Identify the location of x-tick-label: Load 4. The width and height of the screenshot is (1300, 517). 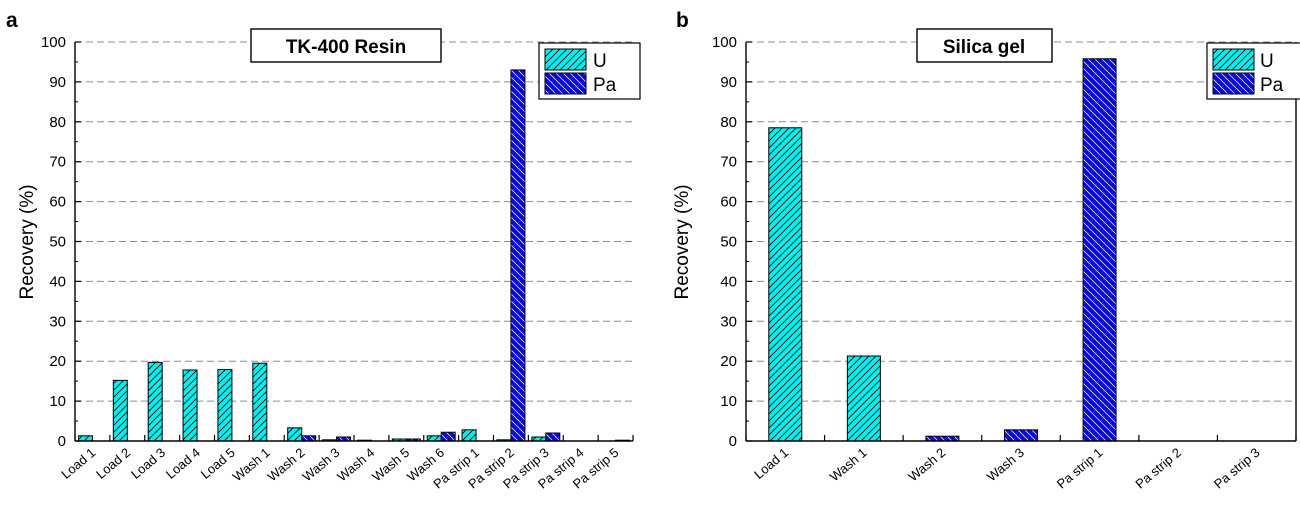
(183, 463).